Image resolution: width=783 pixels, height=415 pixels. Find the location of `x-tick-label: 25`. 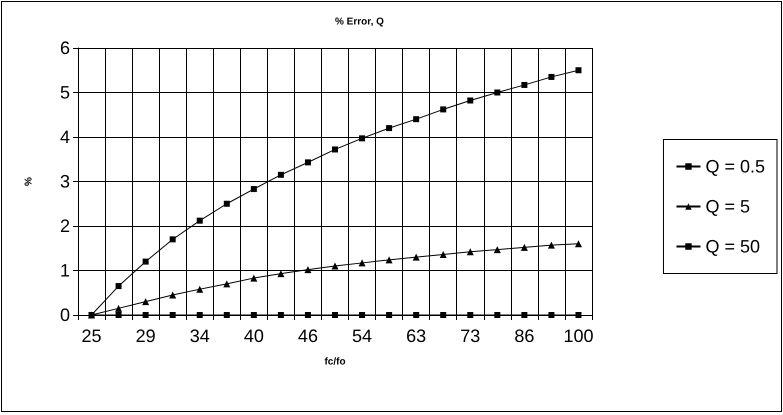

x-tick-label: 25 is located at coordinates (92, 336).